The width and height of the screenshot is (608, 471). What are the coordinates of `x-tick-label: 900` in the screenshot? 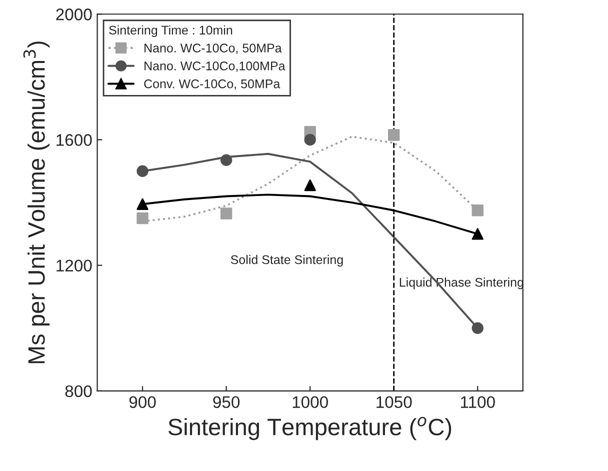 It's located at (142, 402).